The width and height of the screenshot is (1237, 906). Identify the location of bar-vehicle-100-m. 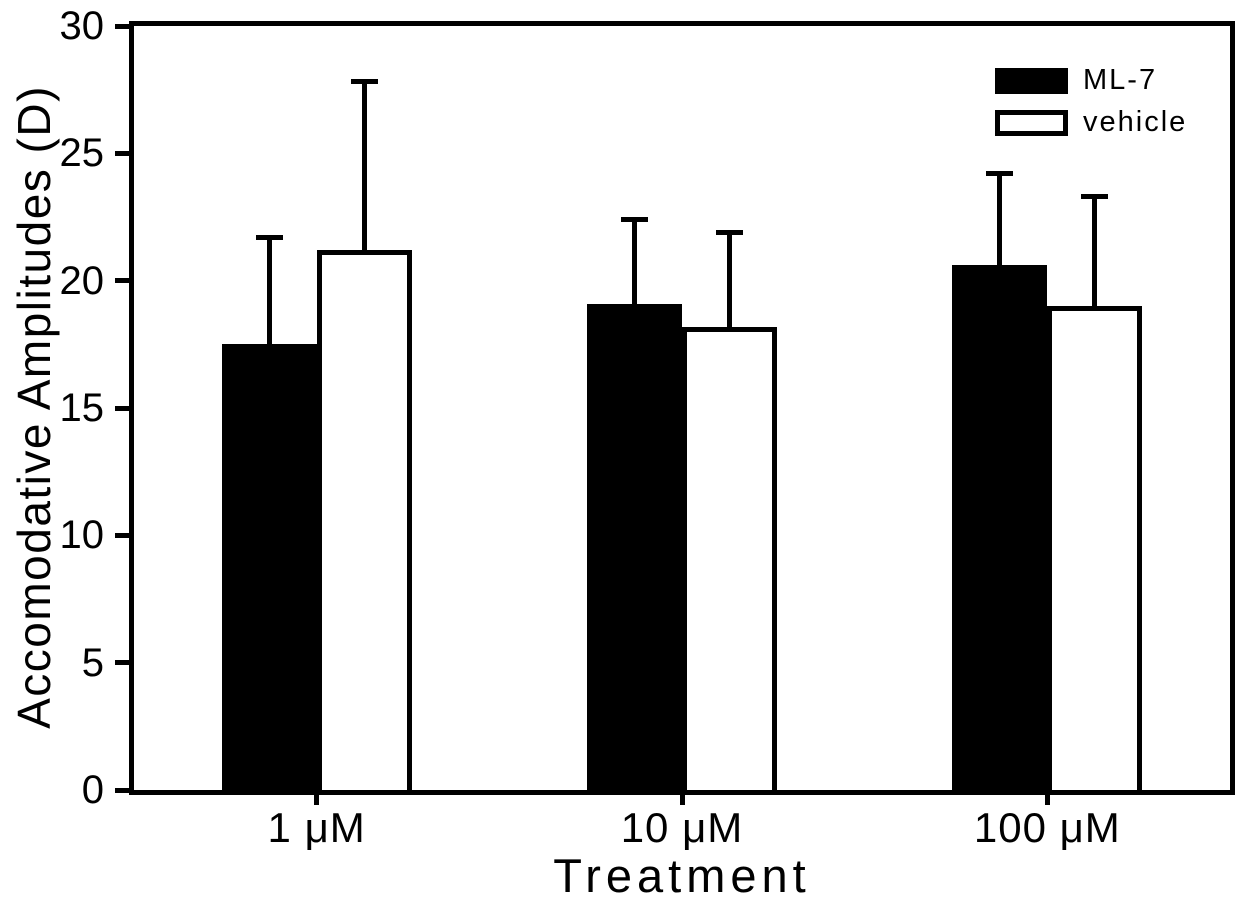
(1095, 548).